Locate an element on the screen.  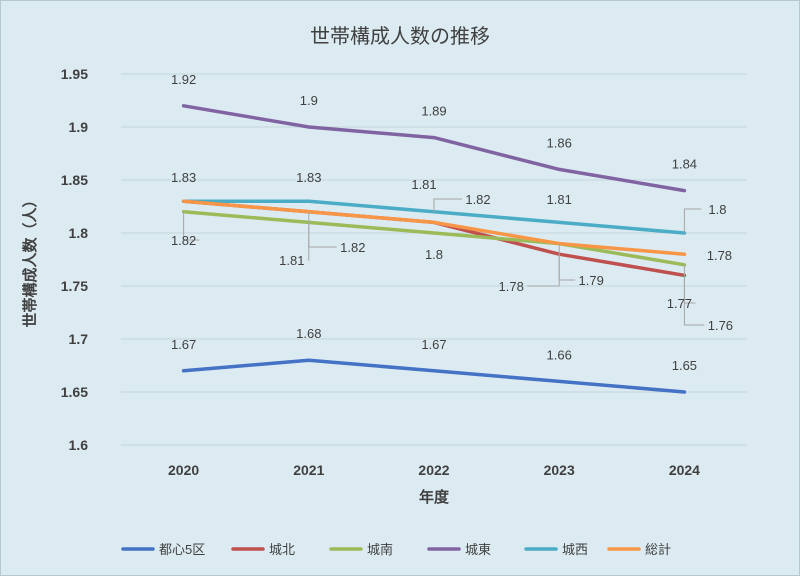
data-label: 1.77 is located at coordinates (679, 303).